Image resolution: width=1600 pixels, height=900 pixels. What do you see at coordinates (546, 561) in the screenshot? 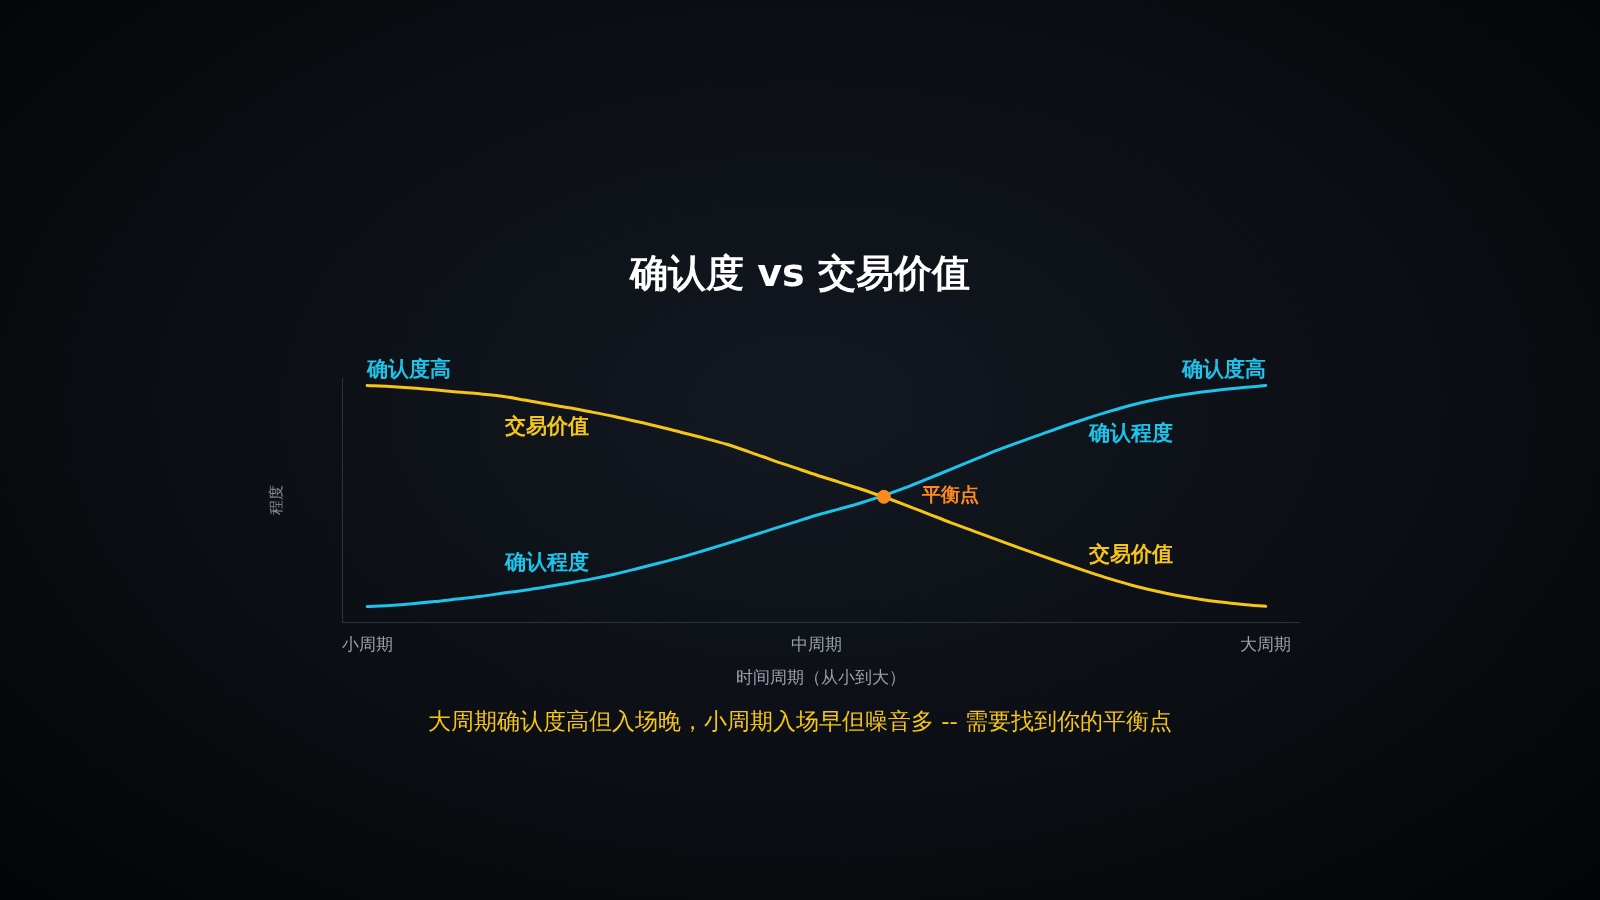
I see `text: 确认程度` at bounding box center [546, 561].